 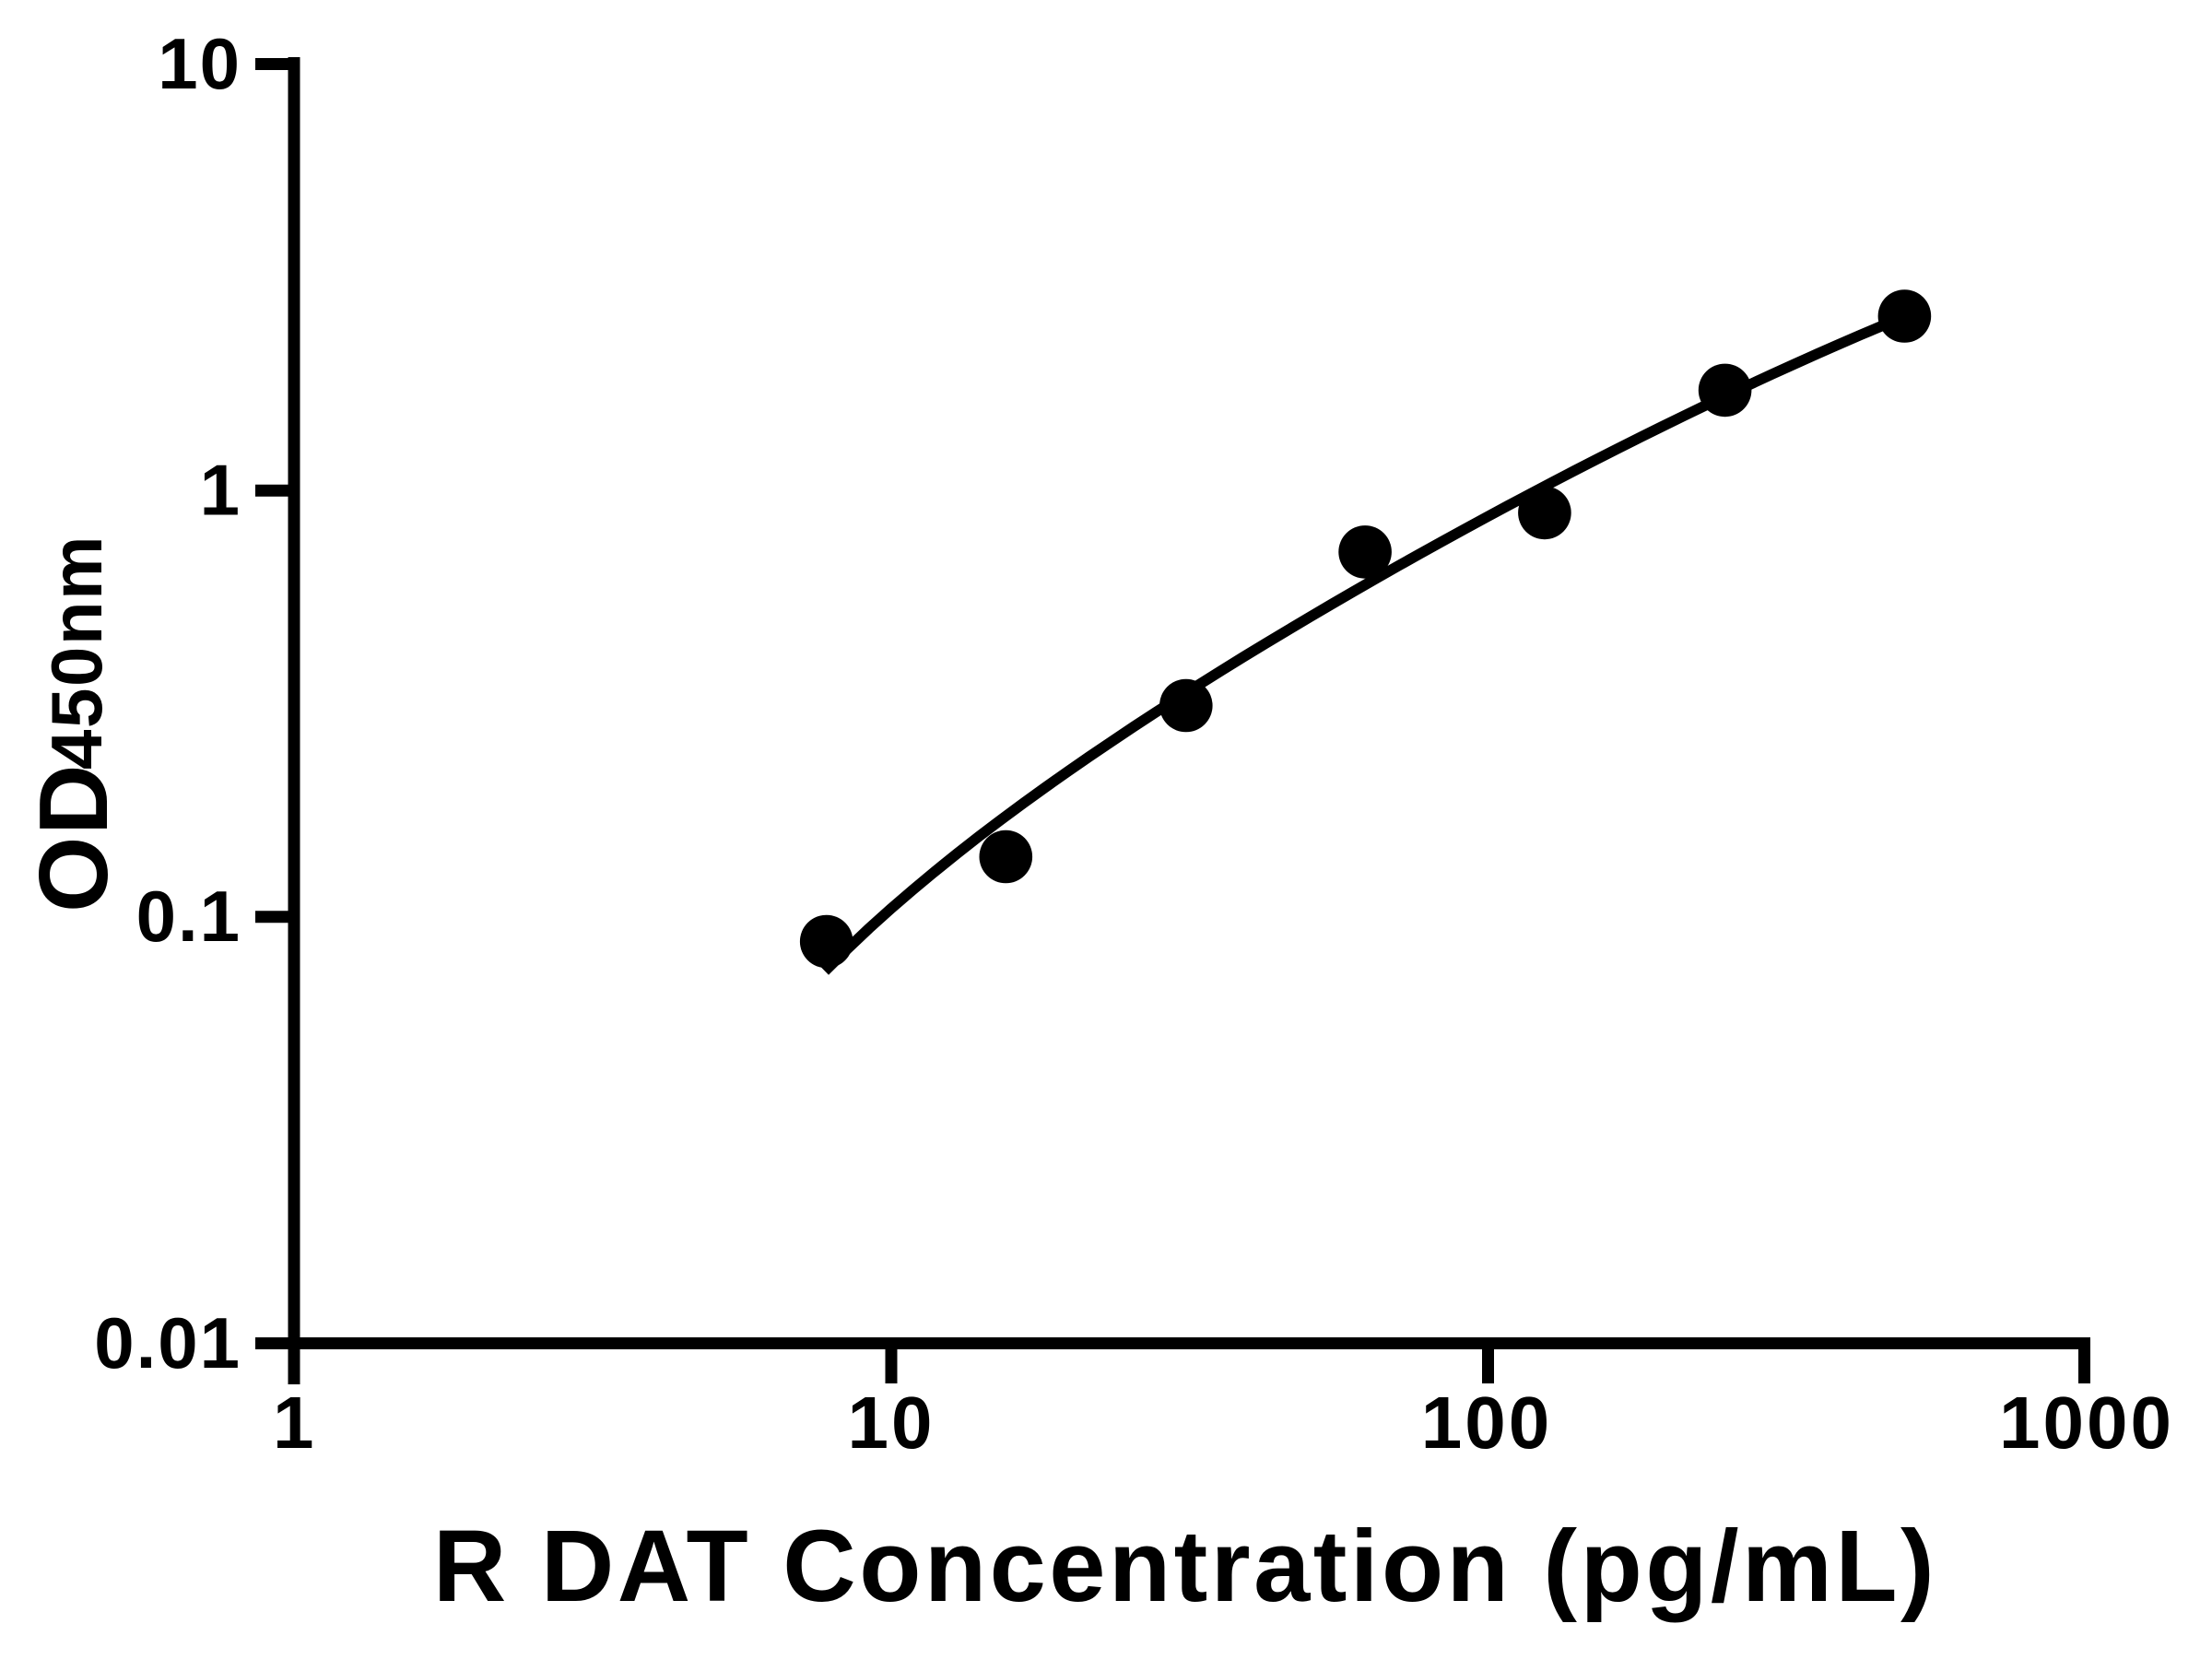 I want to click on svg-text: 0.1, so click(x=188, y=916).